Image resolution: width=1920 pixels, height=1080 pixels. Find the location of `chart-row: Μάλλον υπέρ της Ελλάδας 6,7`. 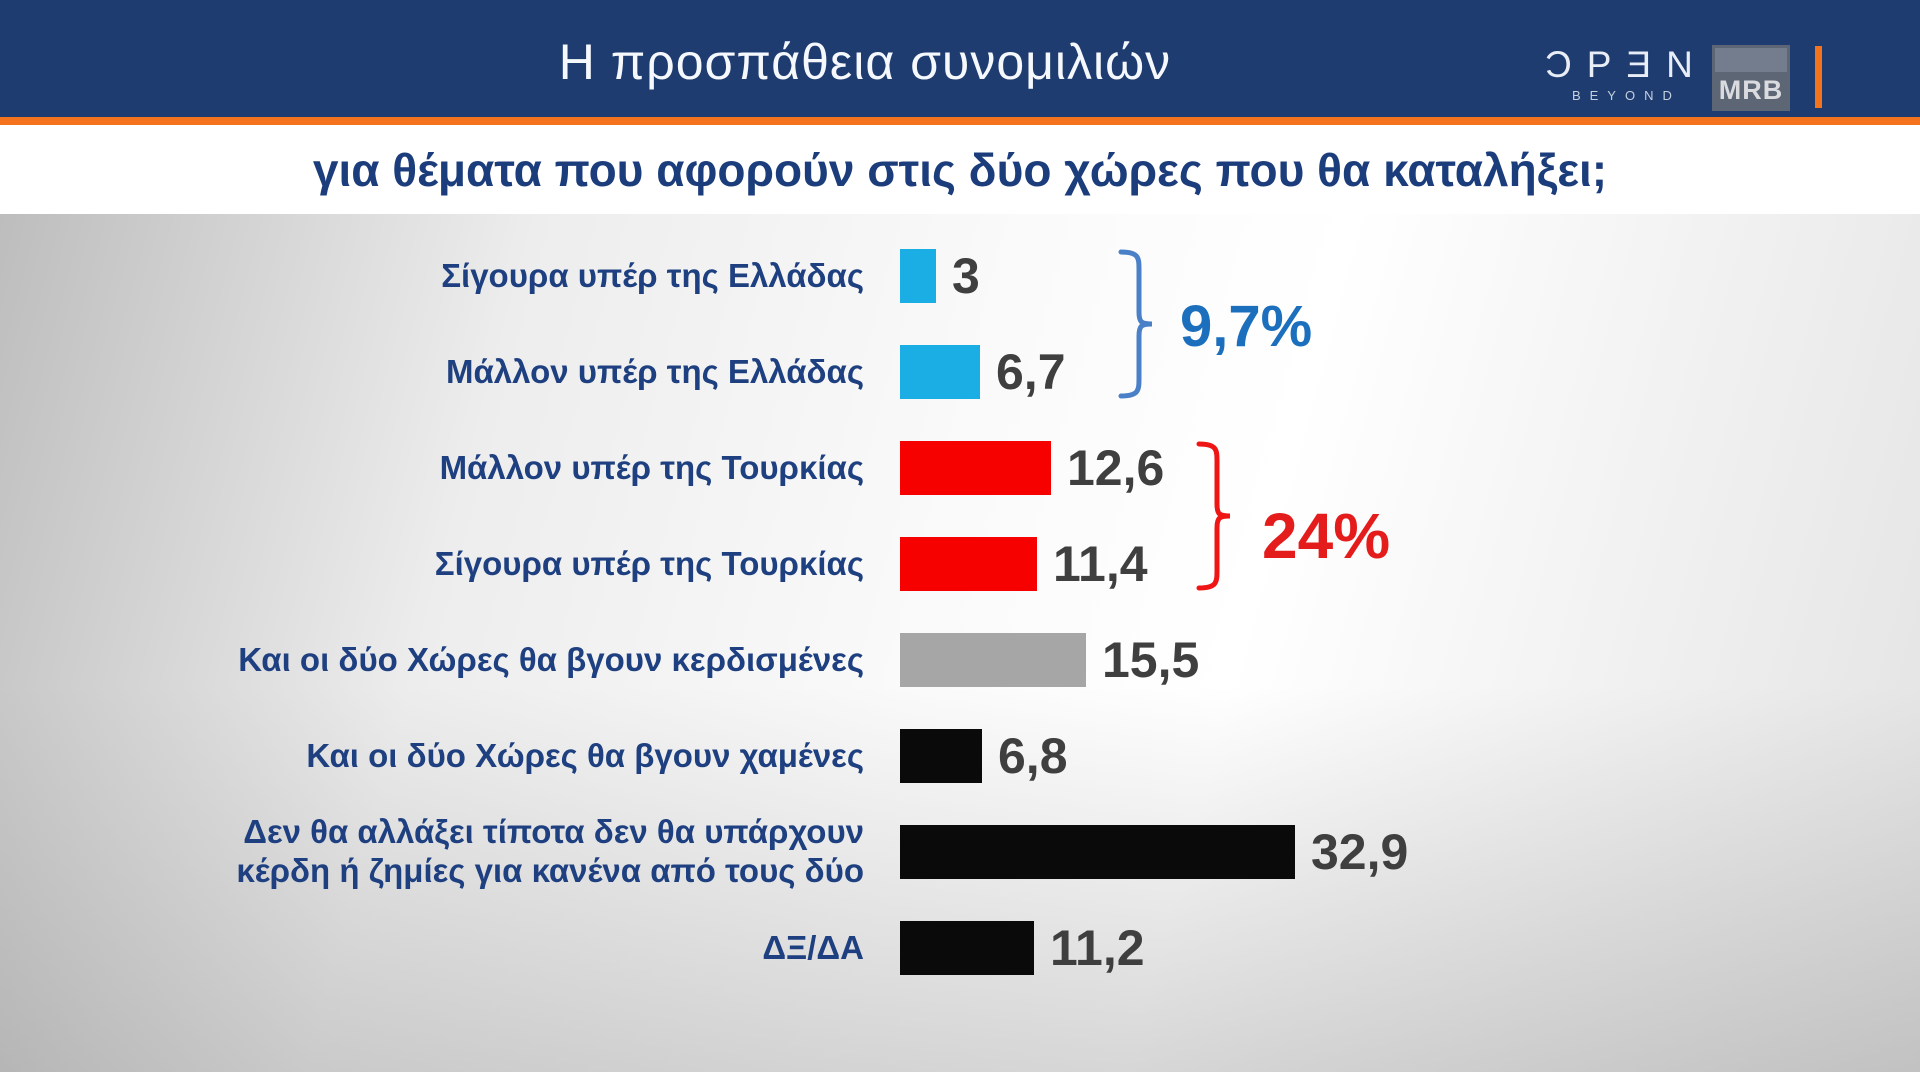

chart-row: Μάλλον υπέρ της Ελλάδας 6,7 is located at coordinates (960, 372).